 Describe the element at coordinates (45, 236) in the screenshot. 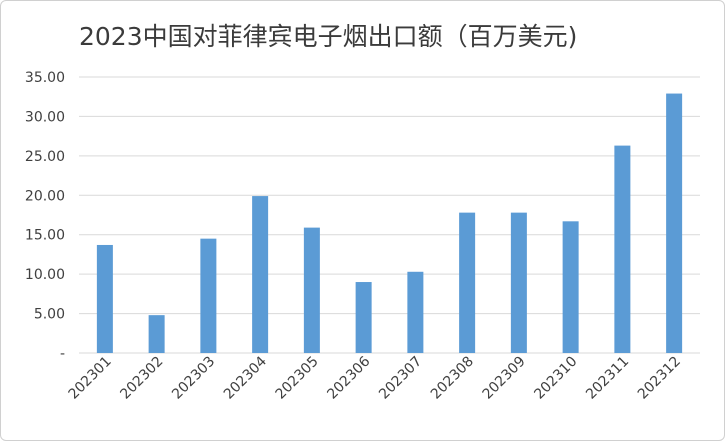

I see `y-tick-label: 15.00` at that location.